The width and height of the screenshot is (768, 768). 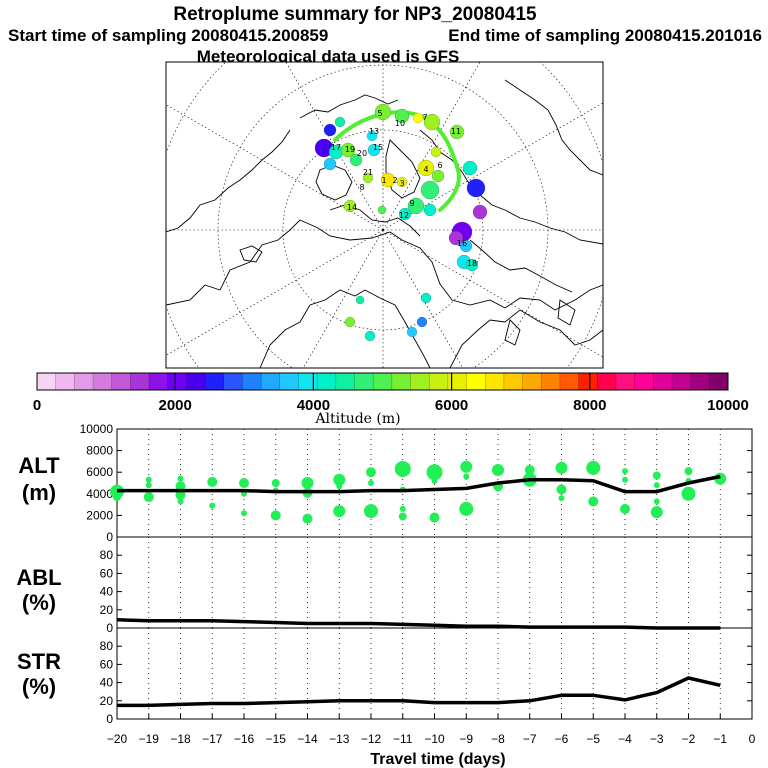 What do you see at coordinates (38, 577) in the screenshot?
I see `abl-axis-label-1: ABL` at bounding box center [38, 577].